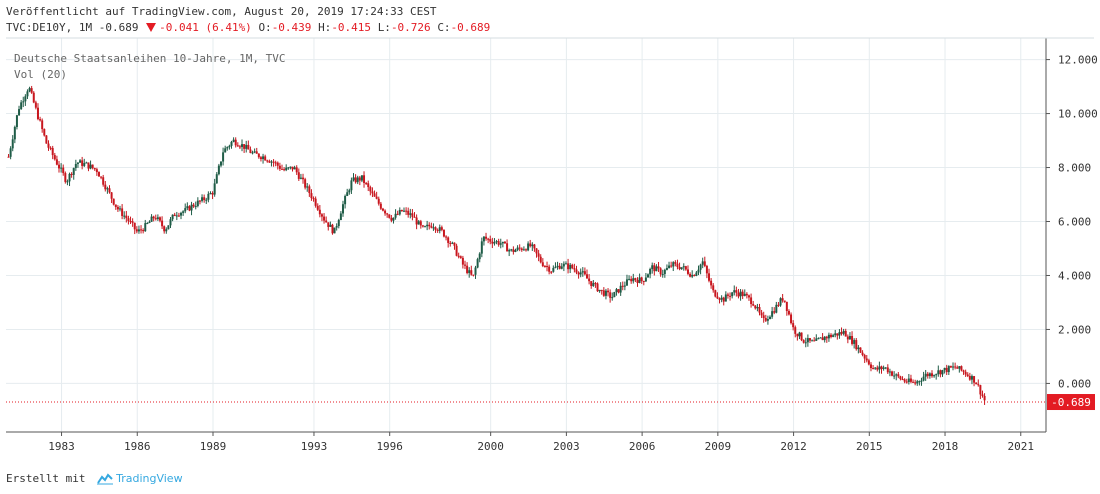  What do you see at coordinates (470, 27) in the screenshot?
I see `close-value: -0.689` at bounding box center [470, 27].